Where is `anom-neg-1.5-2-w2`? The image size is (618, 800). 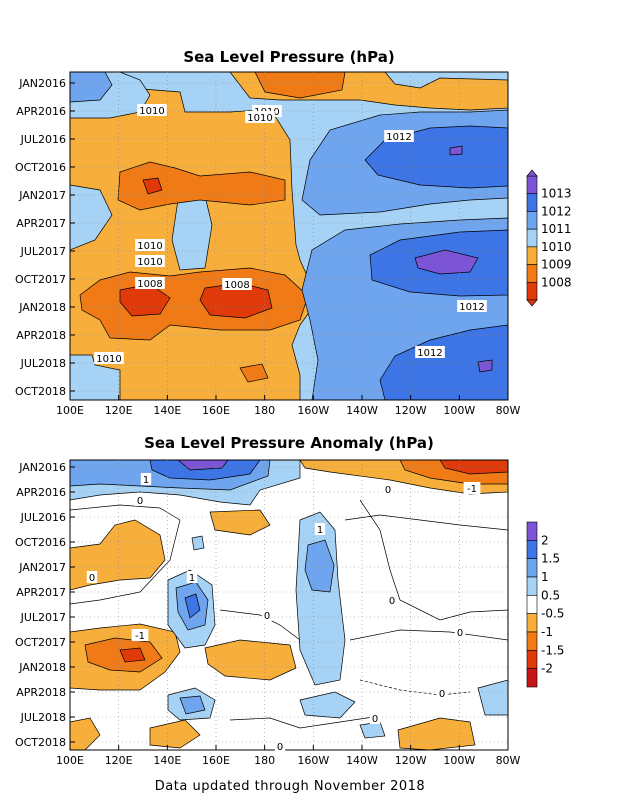 anom-neg-1.5-2-w2 is located at coordinates (132, 655).